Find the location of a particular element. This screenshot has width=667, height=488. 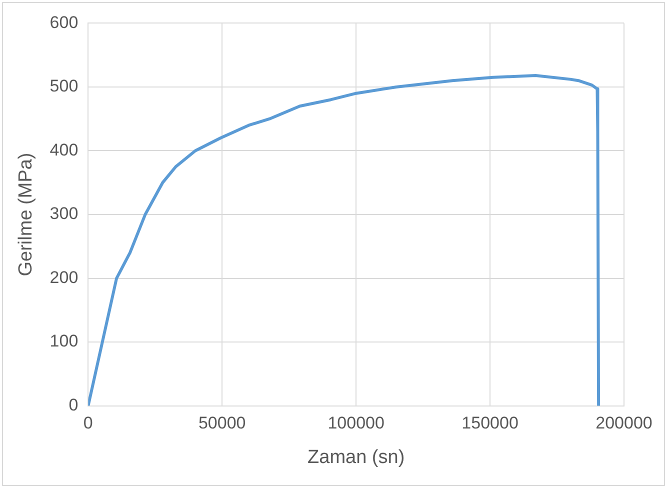

y-tick-label: 100 is located at coordinates (64, 341).